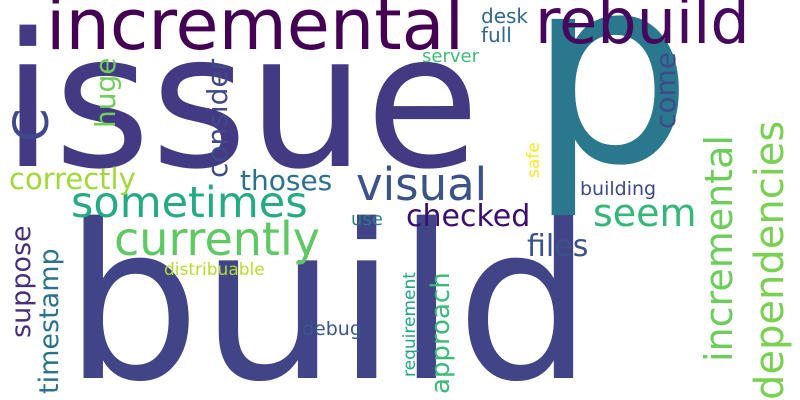 Image resolution: width=800 pixels, height=400 pixels. Describe the element at coordinates (332, 329) in the screenshot. I see `word-debug: debug` at that location.